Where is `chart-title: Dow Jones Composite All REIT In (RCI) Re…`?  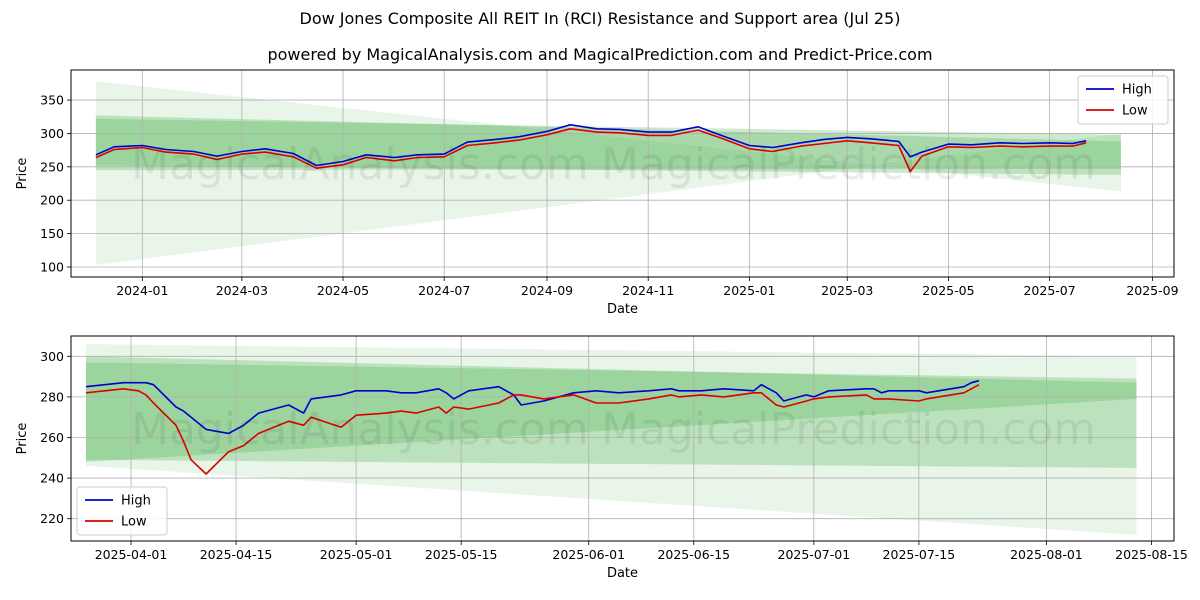 chart-title: Dow Jones Composite All REIT In (RCI) Re… is located at coordinates (600, 18).